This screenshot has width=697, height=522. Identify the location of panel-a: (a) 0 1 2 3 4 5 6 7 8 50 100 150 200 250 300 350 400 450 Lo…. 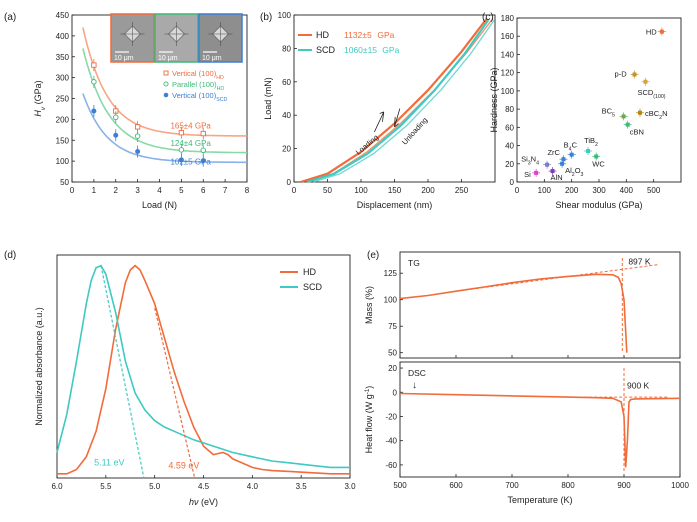
(127, 110).